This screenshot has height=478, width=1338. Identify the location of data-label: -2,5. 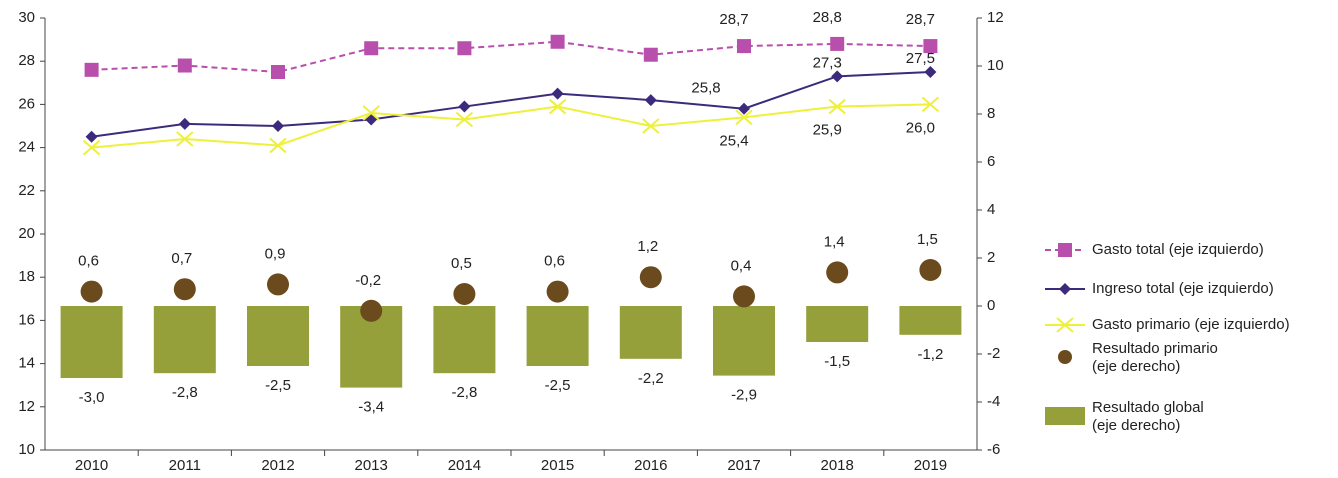
(278, 385).